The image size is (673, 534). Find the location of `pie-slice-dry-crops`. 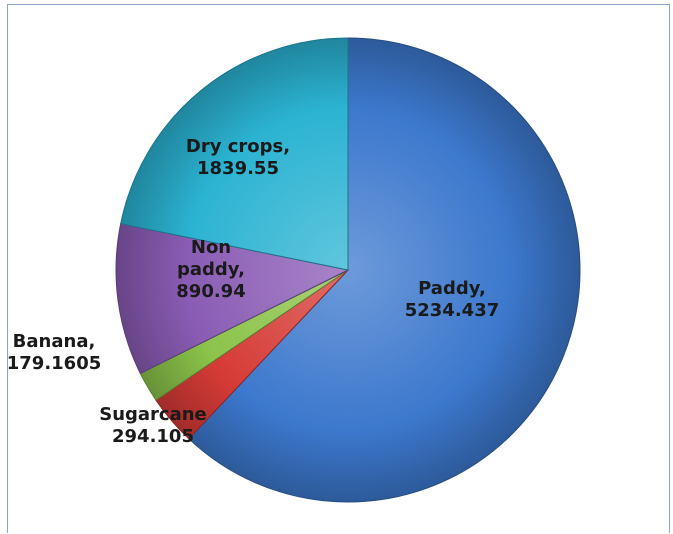

pie-slice-dry-crops is located at coordinates (234, 154).